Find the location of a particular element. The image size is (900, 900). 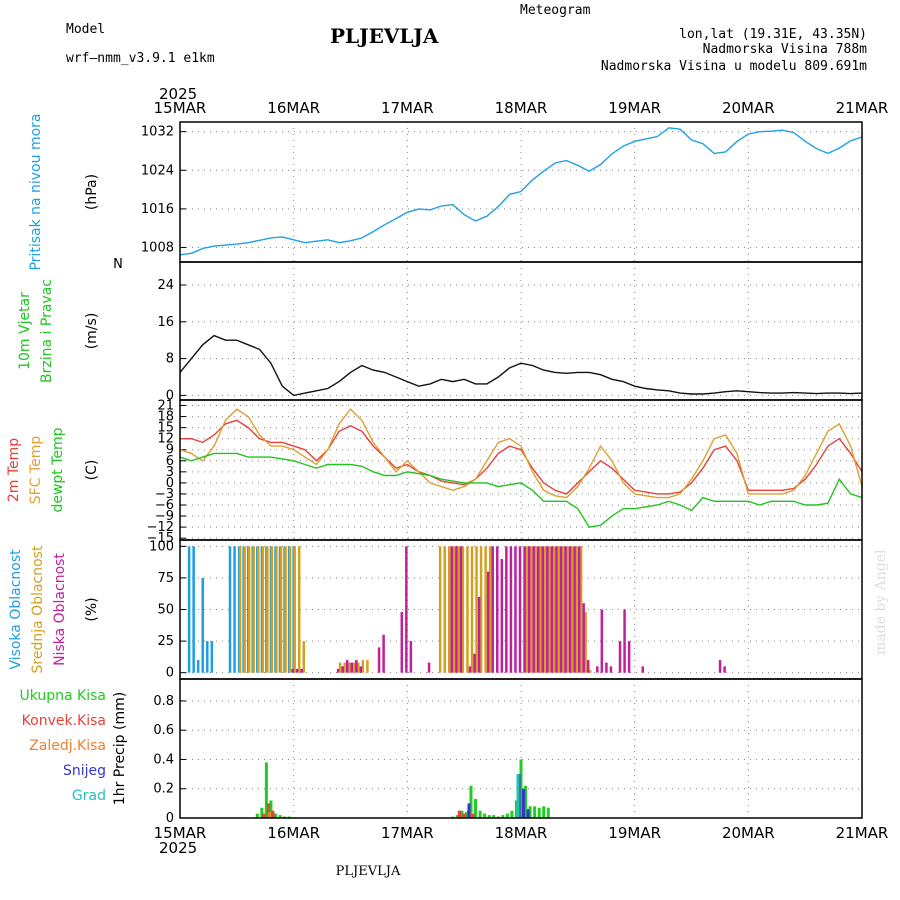

y-tick-label: 0.8 is located at coordinates (163, 701).